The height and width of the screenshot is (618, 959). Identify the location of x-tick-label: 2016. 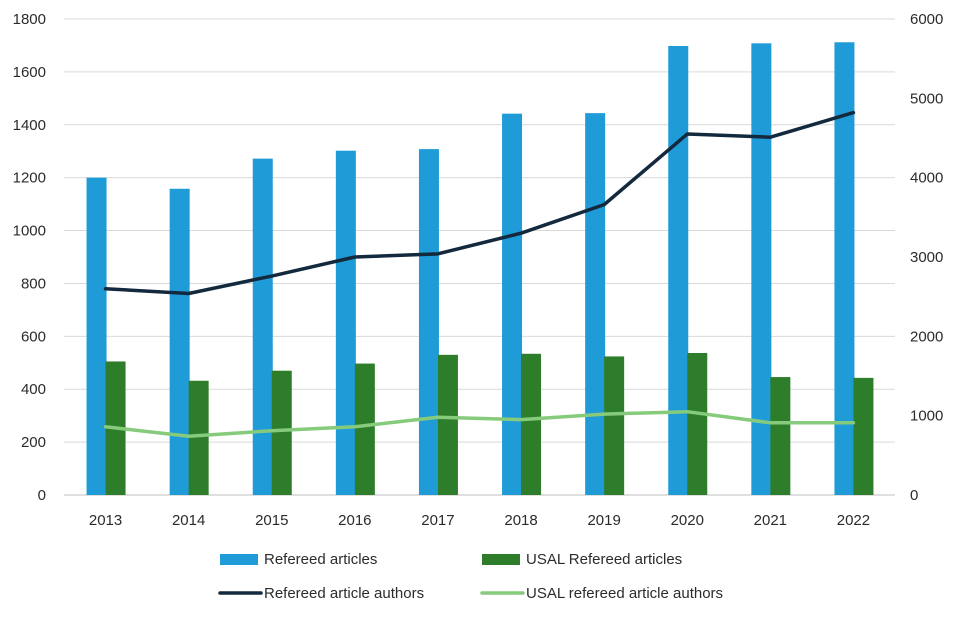
(354, 520).